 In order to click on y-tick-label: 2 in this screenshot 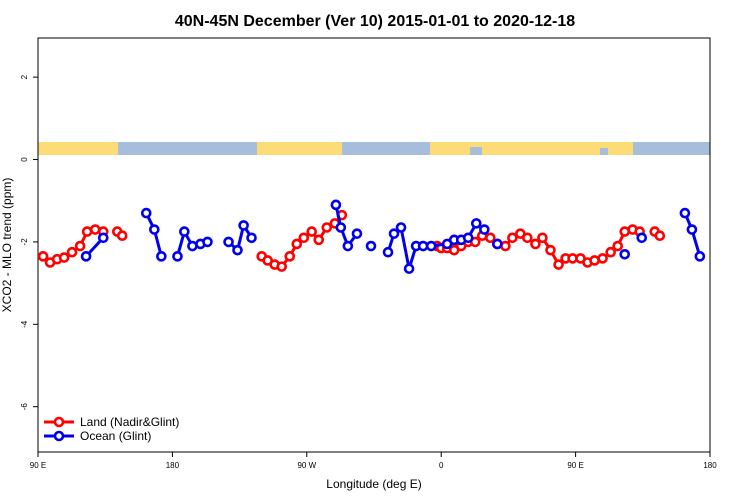, I will do `click(24, 76)`.